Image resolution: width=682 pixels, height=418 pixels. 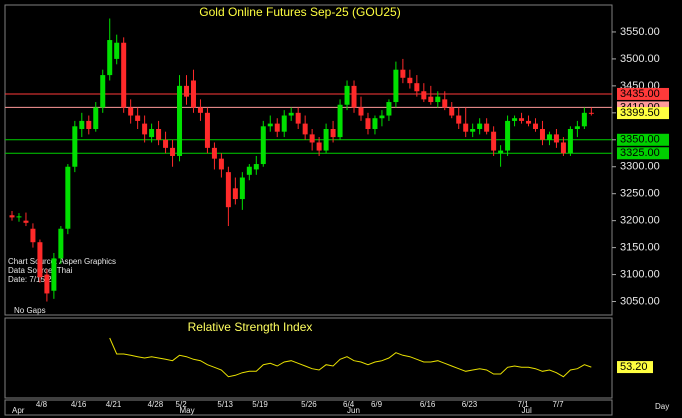 I want to click on rsi-line, so click(x=350, y=357).